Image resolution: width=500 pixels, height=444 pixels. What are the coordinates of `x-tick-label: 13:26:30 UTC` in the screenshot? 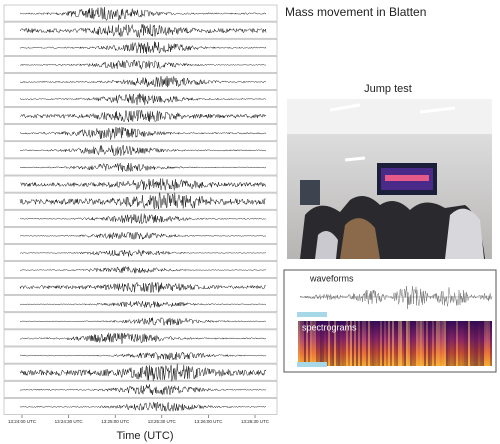 It's located at (255, 421).